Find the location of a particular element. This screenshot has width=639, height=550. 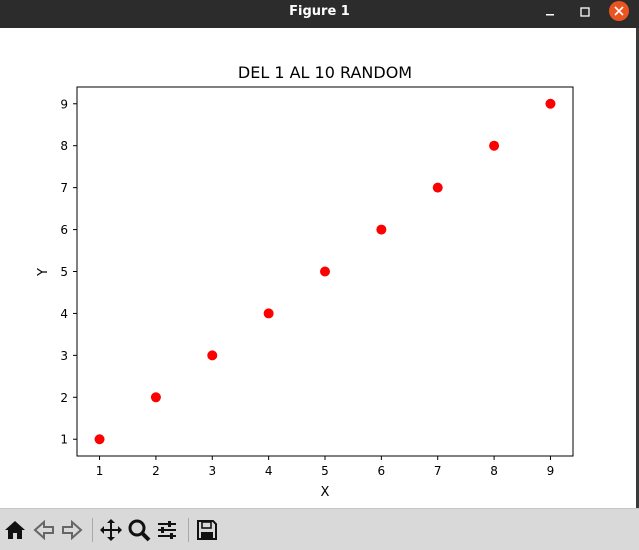

x-tick-label: 7 is located at coordinates (438, 471).